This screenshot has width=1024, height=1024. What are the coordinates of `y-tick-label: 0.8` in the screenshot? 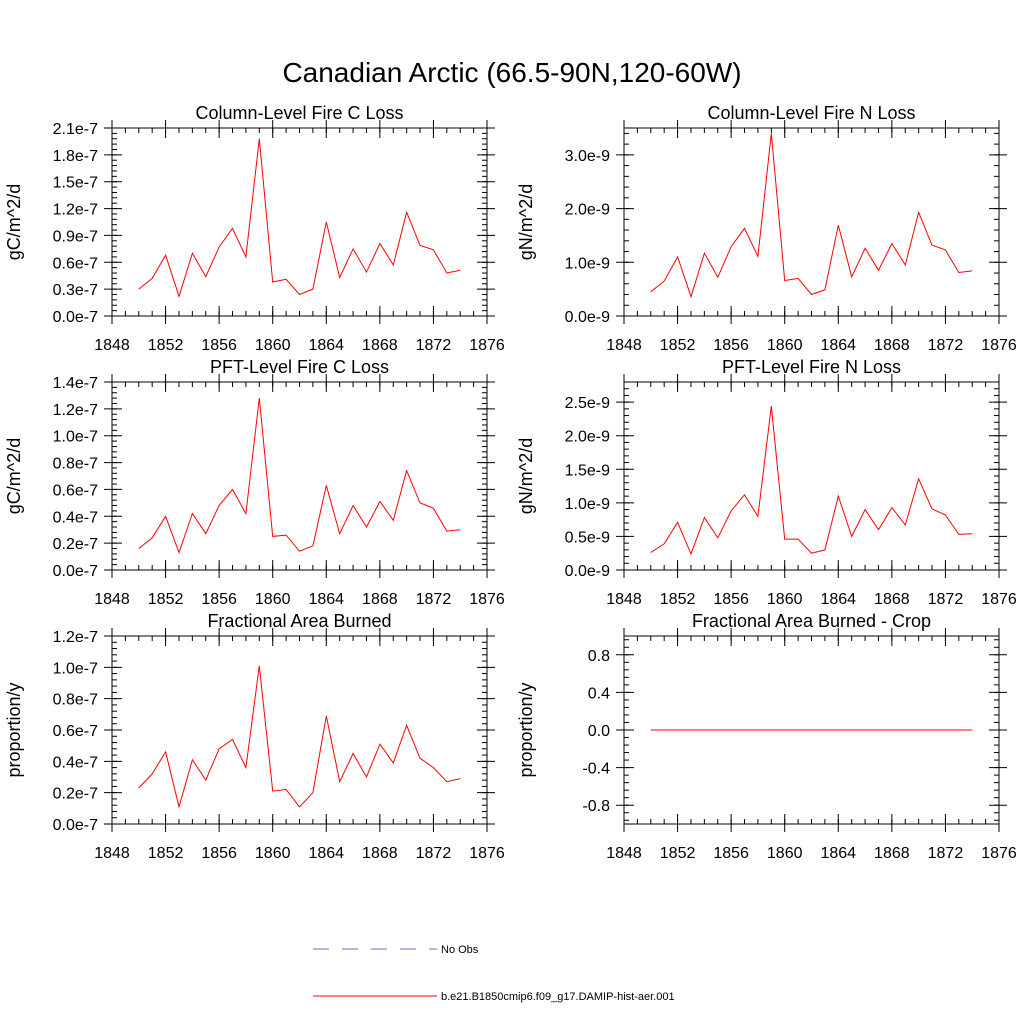 It's located at (599, 656).